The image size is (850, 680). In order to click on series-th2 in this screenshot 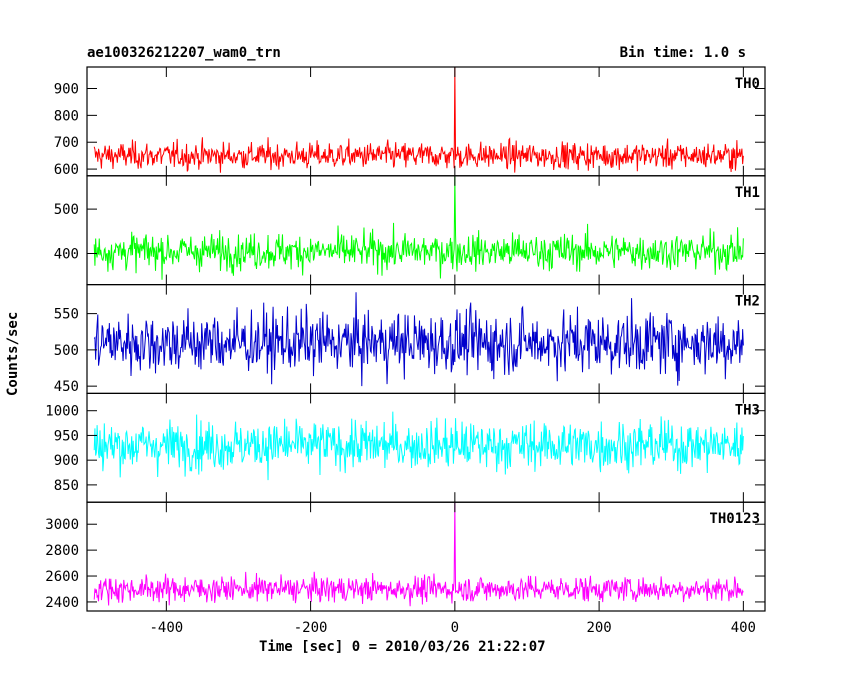, I will do `click(418, 339)`.